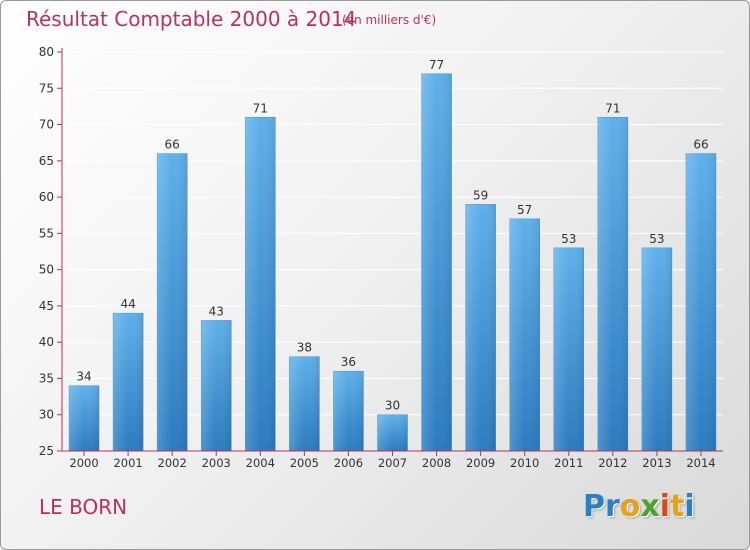 Image resolution: width=750 pixels, height=550 pixels. Describe the element at coordinates (389, 20) in the screenshot. I see `chart-subtitle: (en milliers d'€)` at that location.